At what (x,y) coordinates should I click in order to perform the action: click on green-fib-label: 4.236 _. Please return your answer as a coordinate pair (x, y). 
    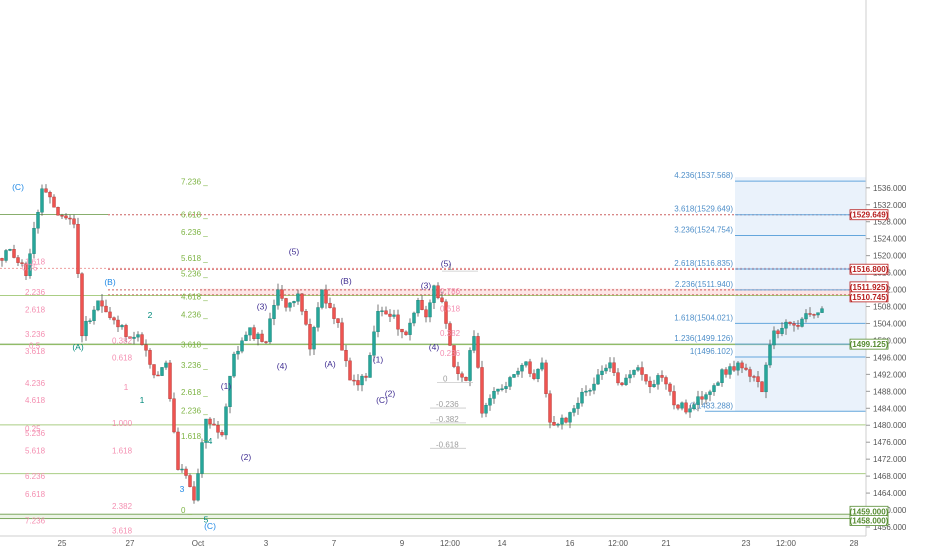
    Looking at the image, I should click on (194, 315).